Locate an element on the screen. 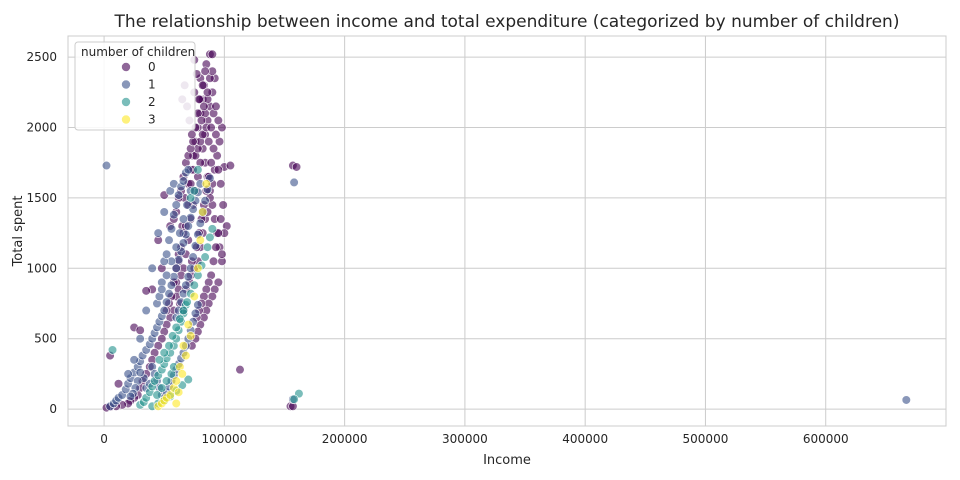  legend: number of children 0 1 2 3 is located at coordinates (135, 86).